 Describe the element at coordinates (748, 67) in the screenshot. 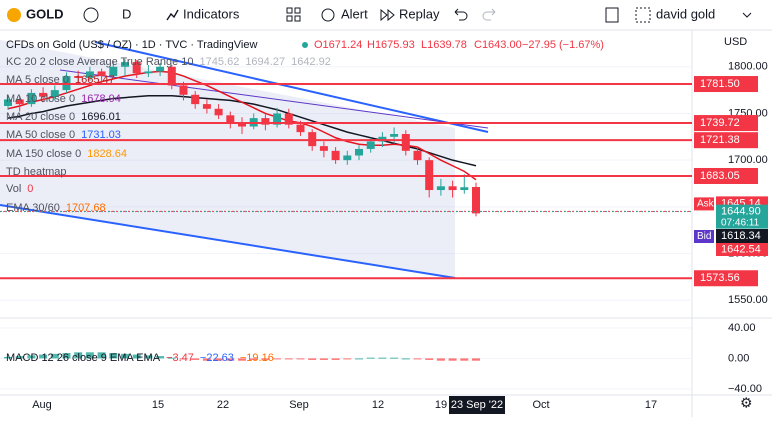

I see `y-tick-label: 1800.00` at that location.